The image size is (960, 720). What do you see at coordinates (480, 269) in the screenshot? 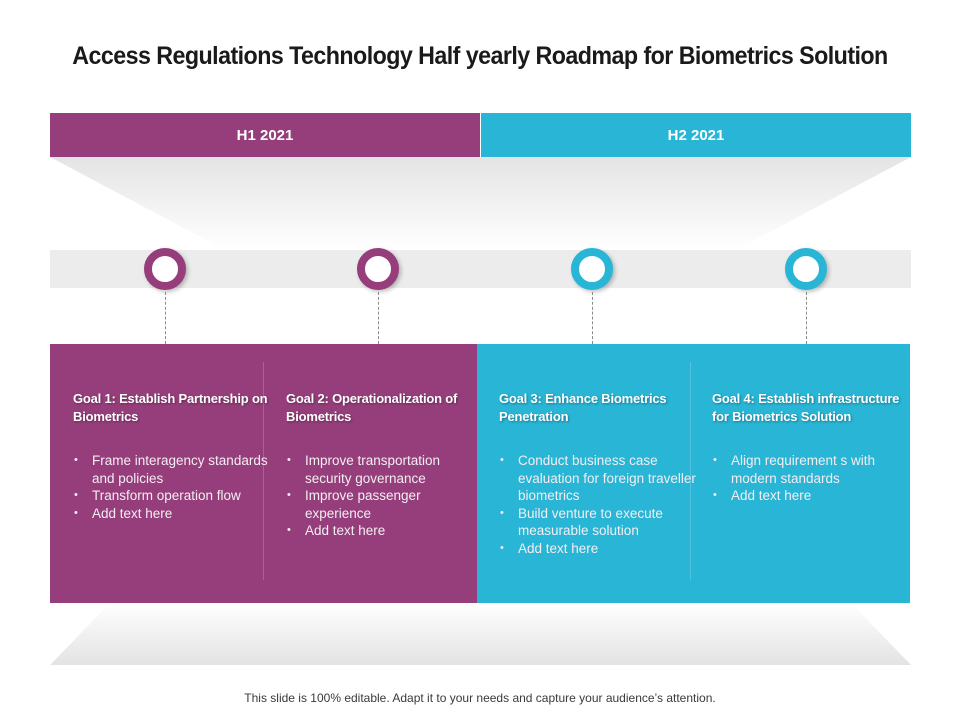
I see `timeline-band` at bounding box center [480, 269].